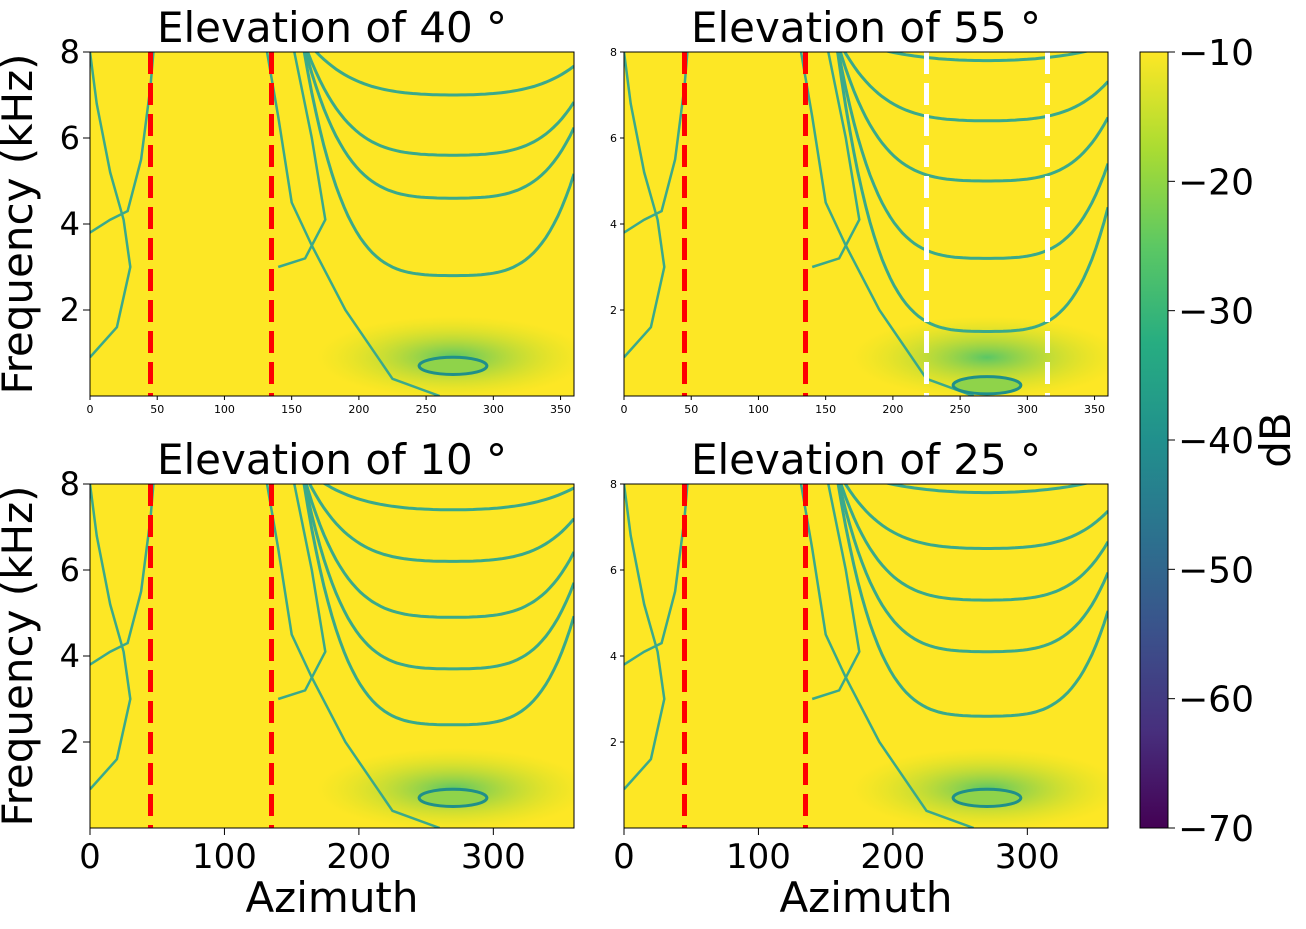  I want to click on colorbar-tick-label: −40, so click(1216, 441).